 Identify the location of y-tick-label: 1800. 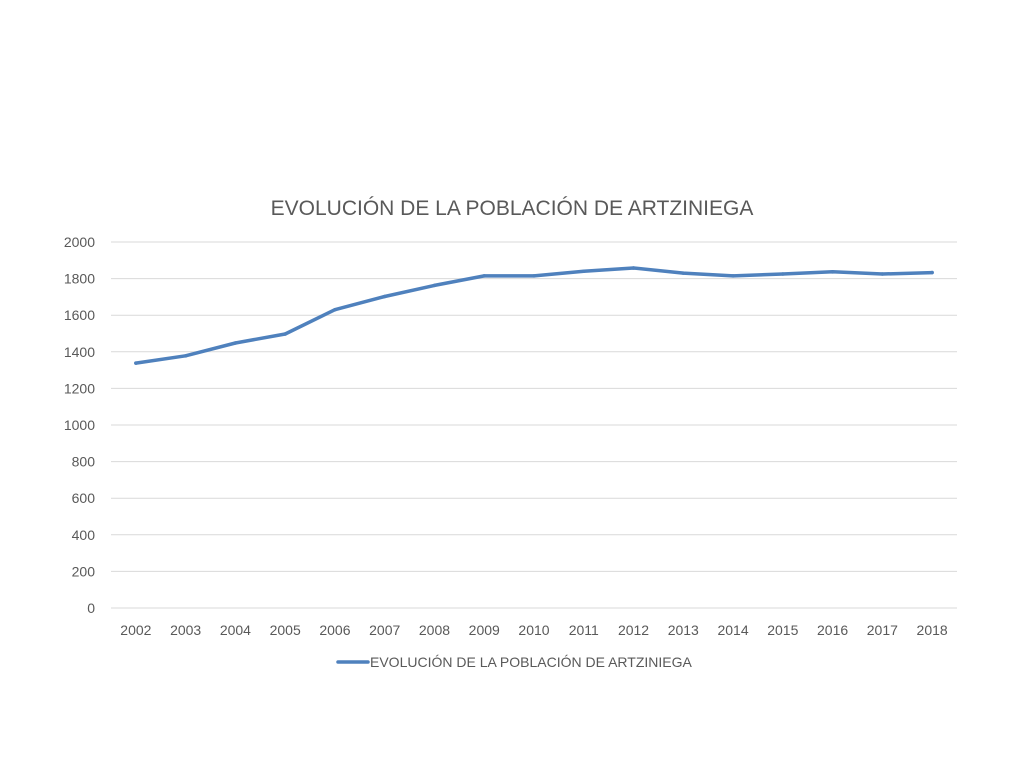
(79, 279).